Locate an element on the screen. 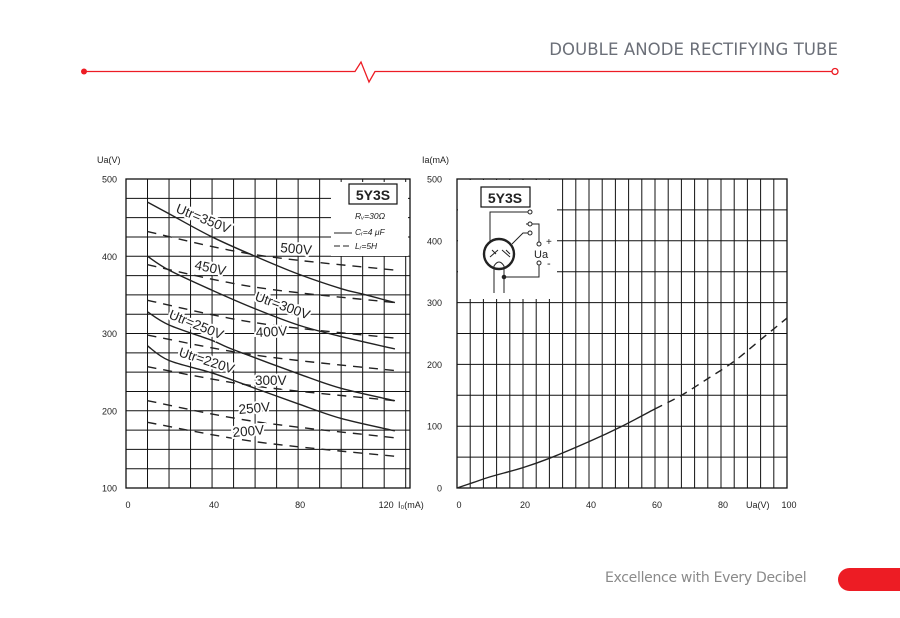 The height and width of the screenshot is (618, 900). tube-anodes is located at coordinates (500, 253).